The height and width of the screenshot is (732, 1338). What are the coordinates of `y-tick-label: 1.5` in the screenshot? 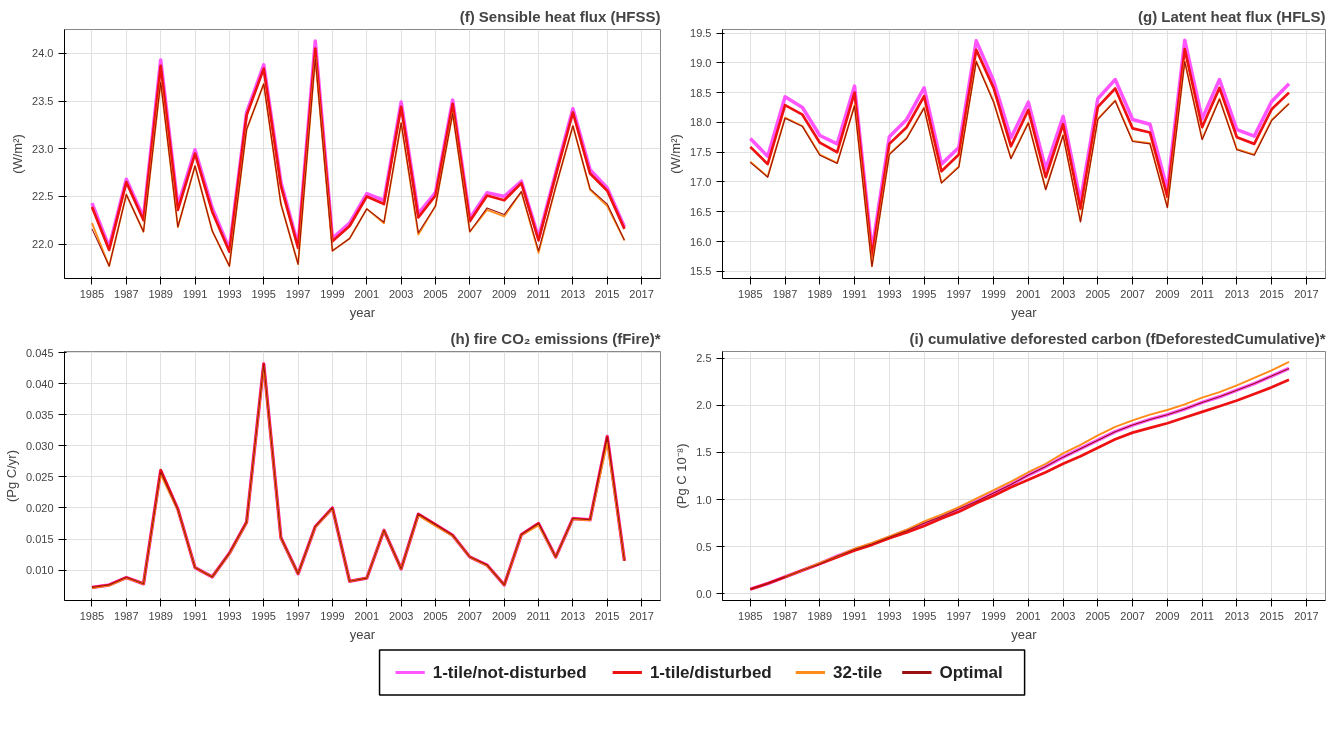 It's located at (704, 452).